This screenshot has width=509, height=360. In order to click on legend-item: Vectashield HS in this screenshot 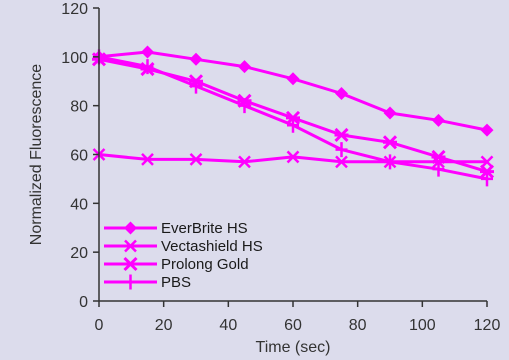, I will do `click(183, 246)`.